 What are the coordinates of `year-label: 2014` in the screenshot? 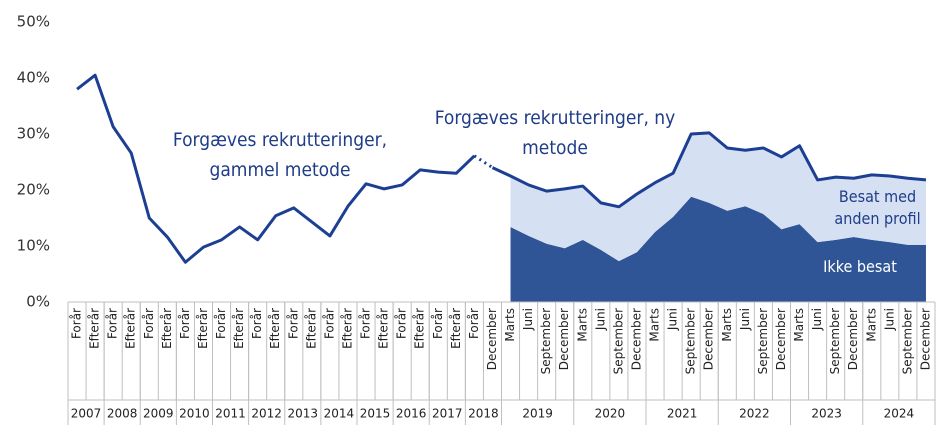 It's located at (339, 414).